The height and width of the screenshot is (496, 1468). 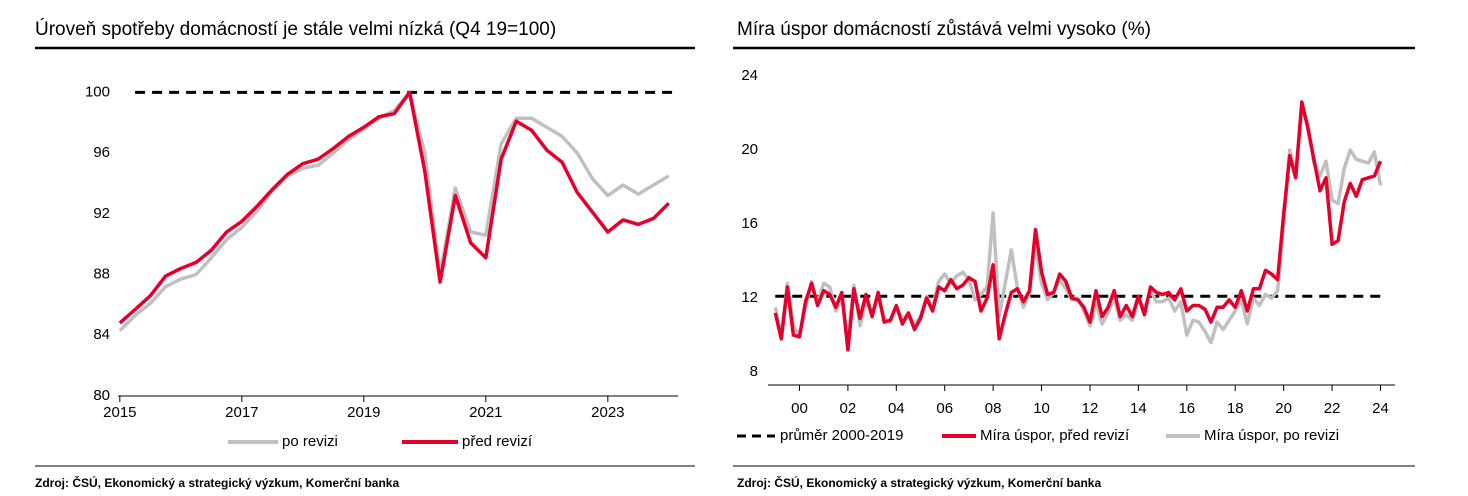 What do you see at coordinates (1138, 408) in the screenshot?
I see `x-tick-label: 14` at bounding box center [1138, 408].